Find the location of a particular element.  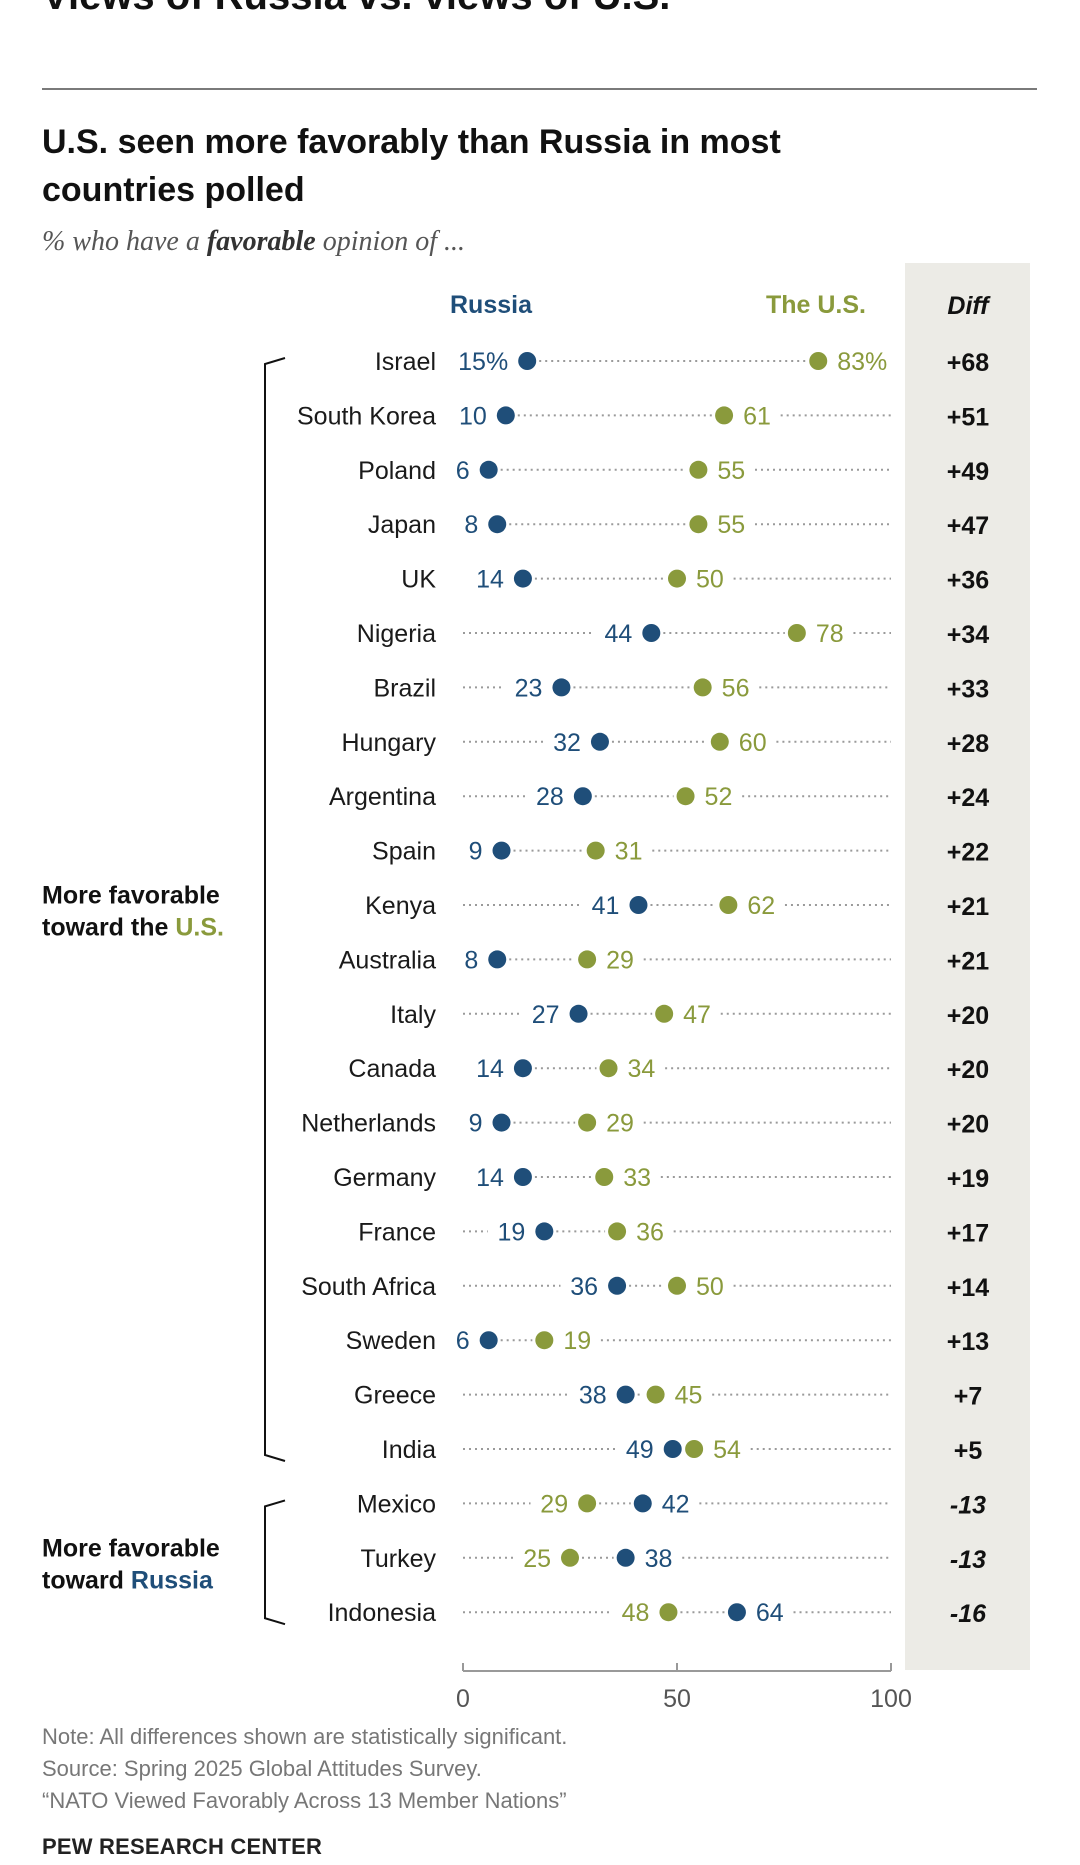

diff-value: +68 is located at coordinates (968, 363).